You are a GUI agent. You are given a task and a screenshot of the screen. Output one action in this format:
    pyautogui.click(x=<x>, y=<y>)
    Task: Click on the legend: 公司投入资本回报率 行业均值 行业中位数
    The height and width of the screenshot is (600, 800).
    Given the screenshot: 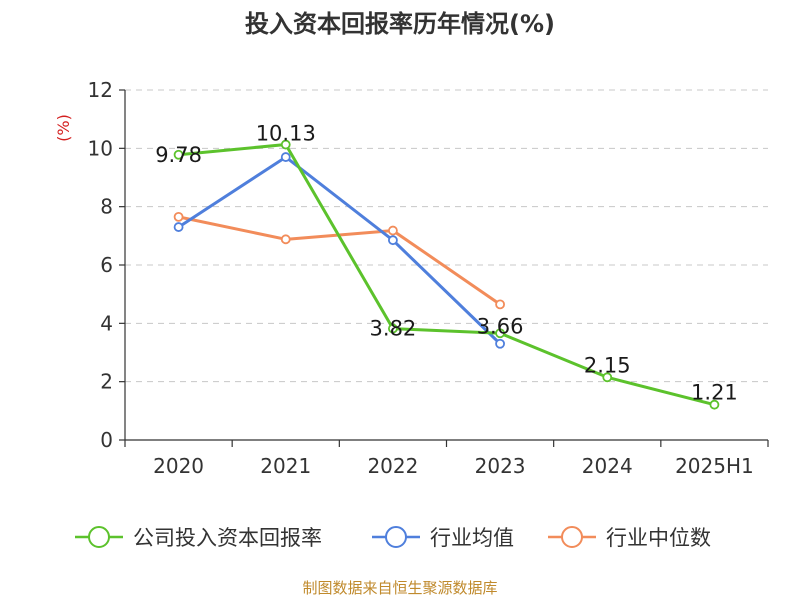 What is the action you would take?
    pyautogui.click(x=393, y=538)
    